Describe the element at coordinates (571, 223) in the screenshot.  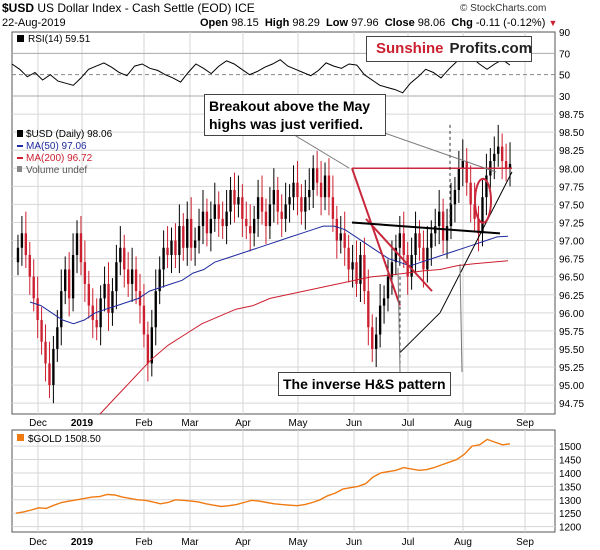
I see `price-tick-label: 97.25` at that location.